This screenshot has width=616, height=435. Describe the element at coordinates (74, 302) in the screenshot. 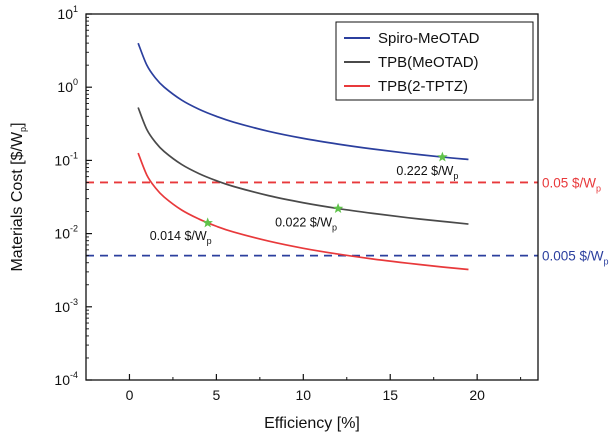

I see `y-tick-label-exponent: -3` at that location.